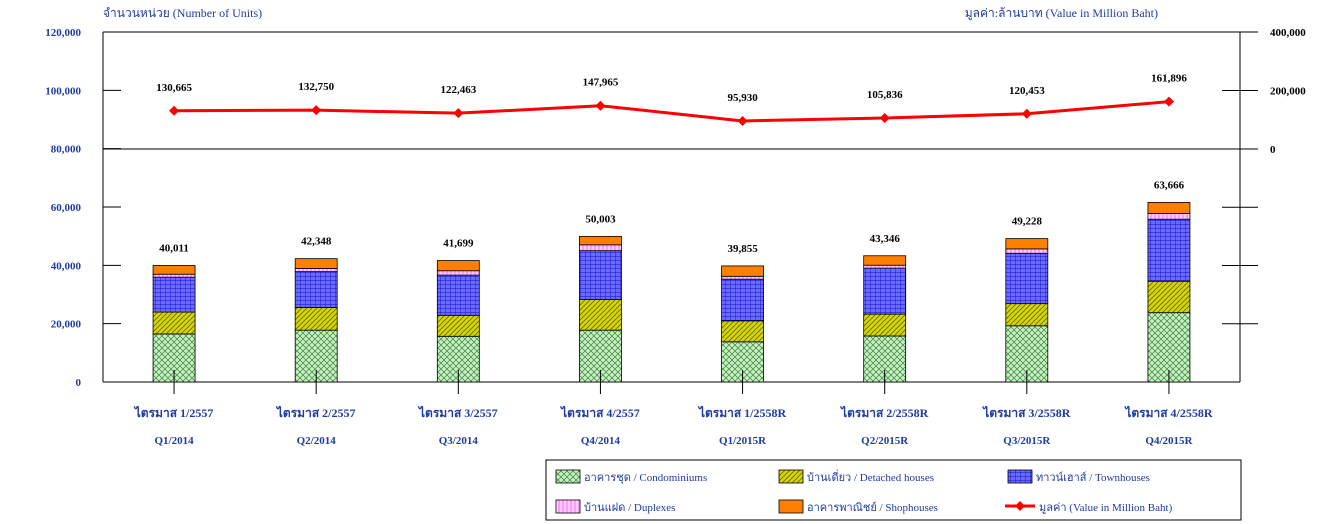 This screenshot has height=524, width=1333. Describe the element at coordinates (742, 412) in the screenshot. I see `x-label-thai: ไตรมาส 1/2558R` at that location.